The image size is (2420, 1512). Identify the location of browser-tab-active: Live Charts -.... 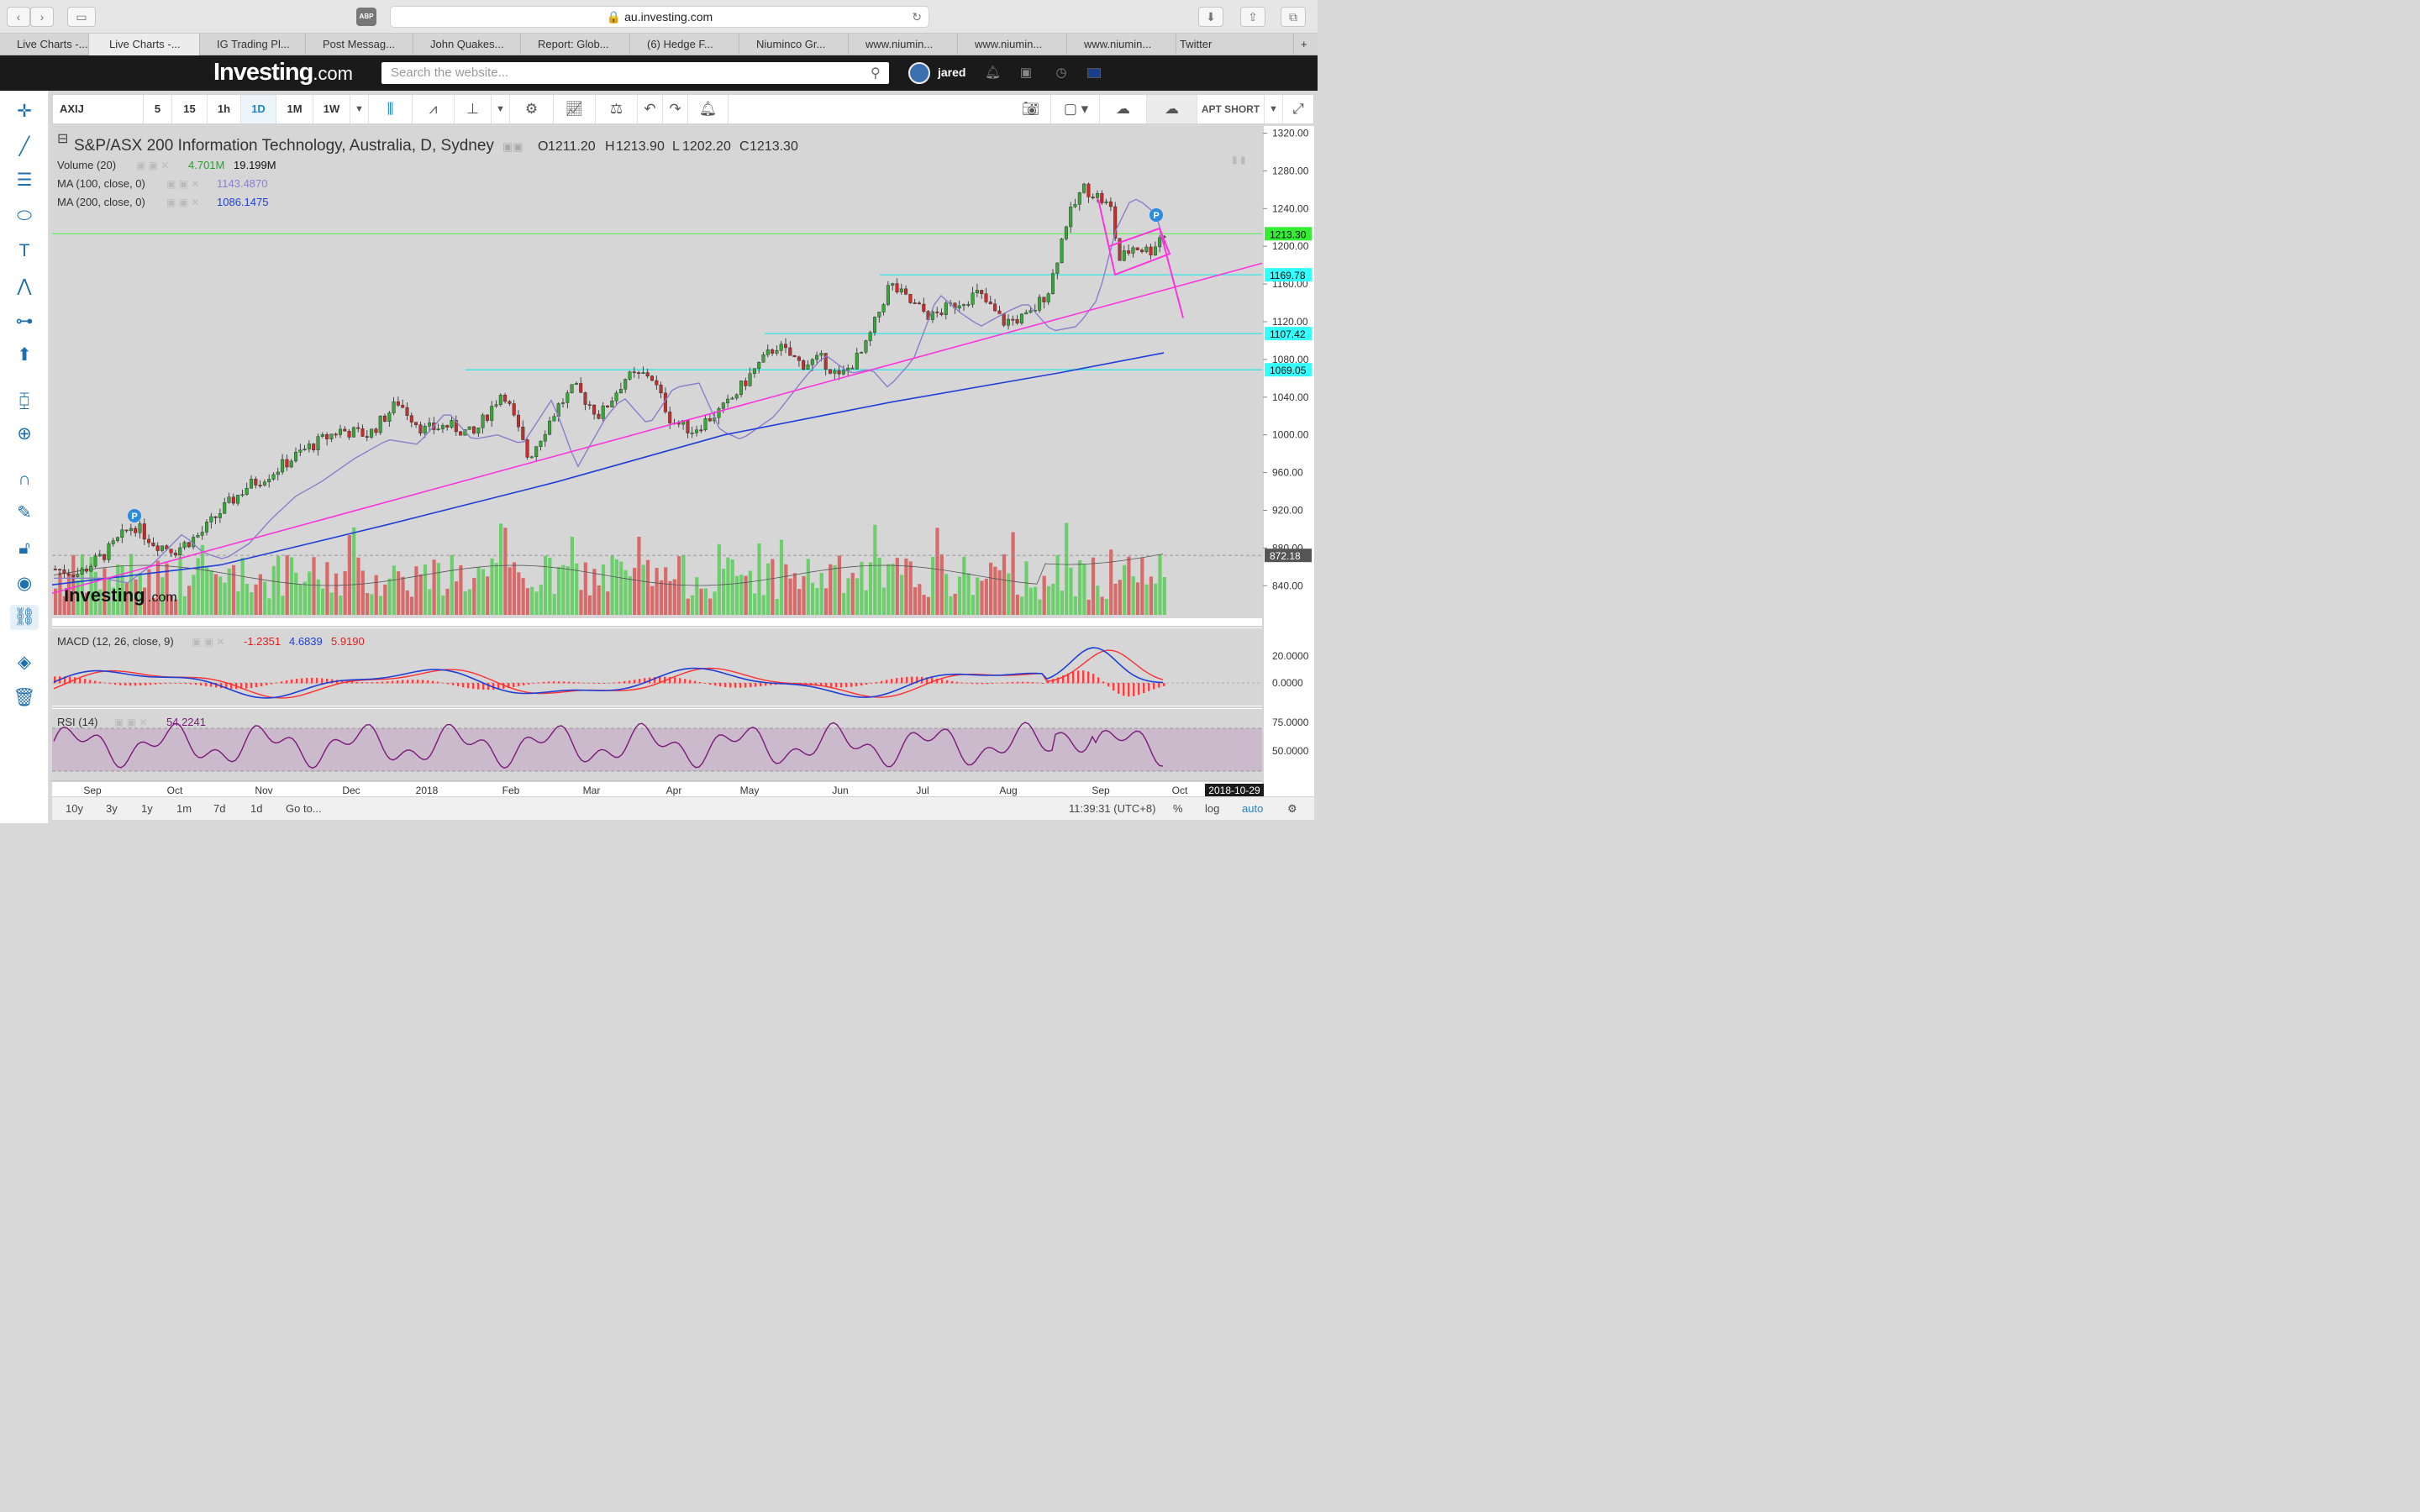
(144, 44).